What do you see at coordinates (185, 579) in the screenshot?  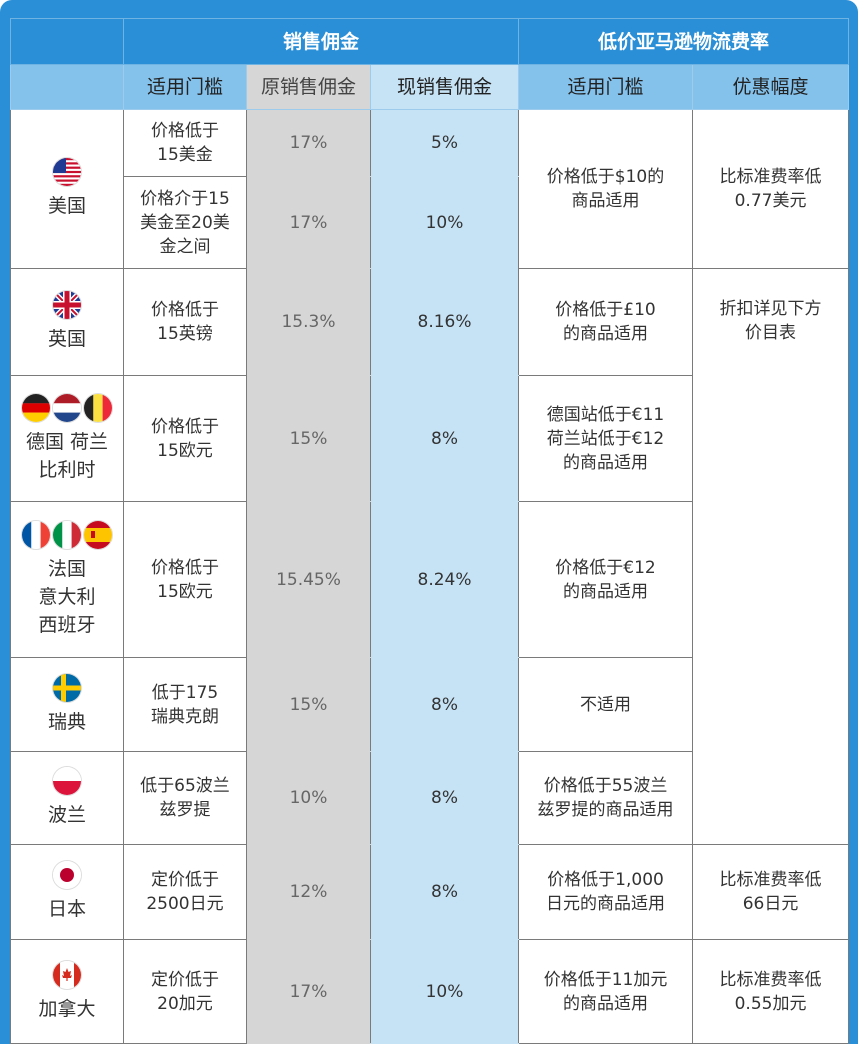 I see `threshold-fr-it-es: 价格低于 15欧元` at bounding box center [185, 579].